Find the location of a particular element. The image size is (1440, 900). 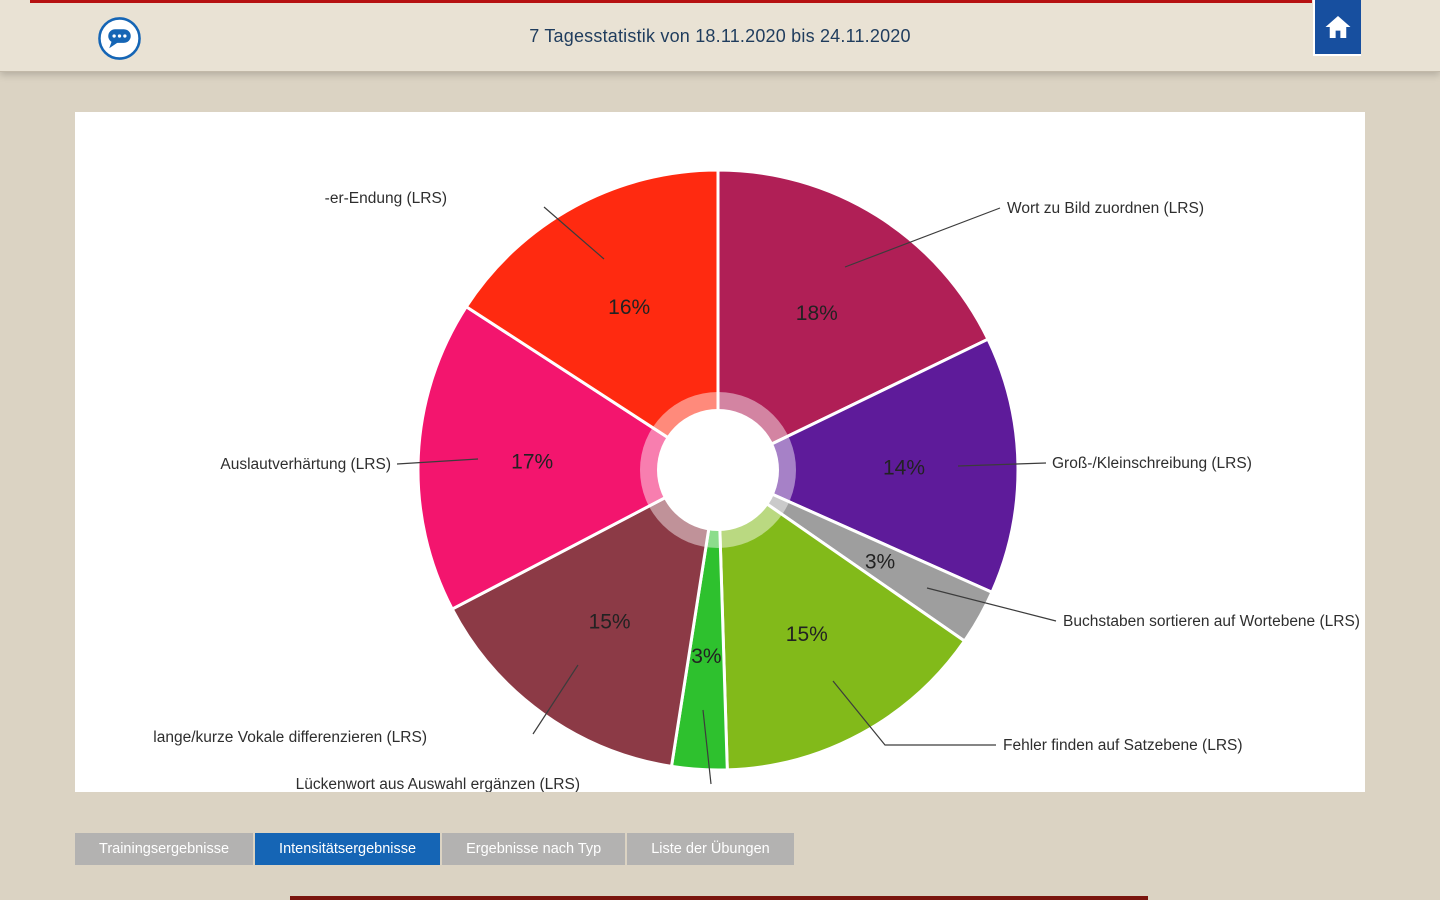

tab-trainingsergebnisse: Trainingsergebnisse is located at coordinates (164, 849).